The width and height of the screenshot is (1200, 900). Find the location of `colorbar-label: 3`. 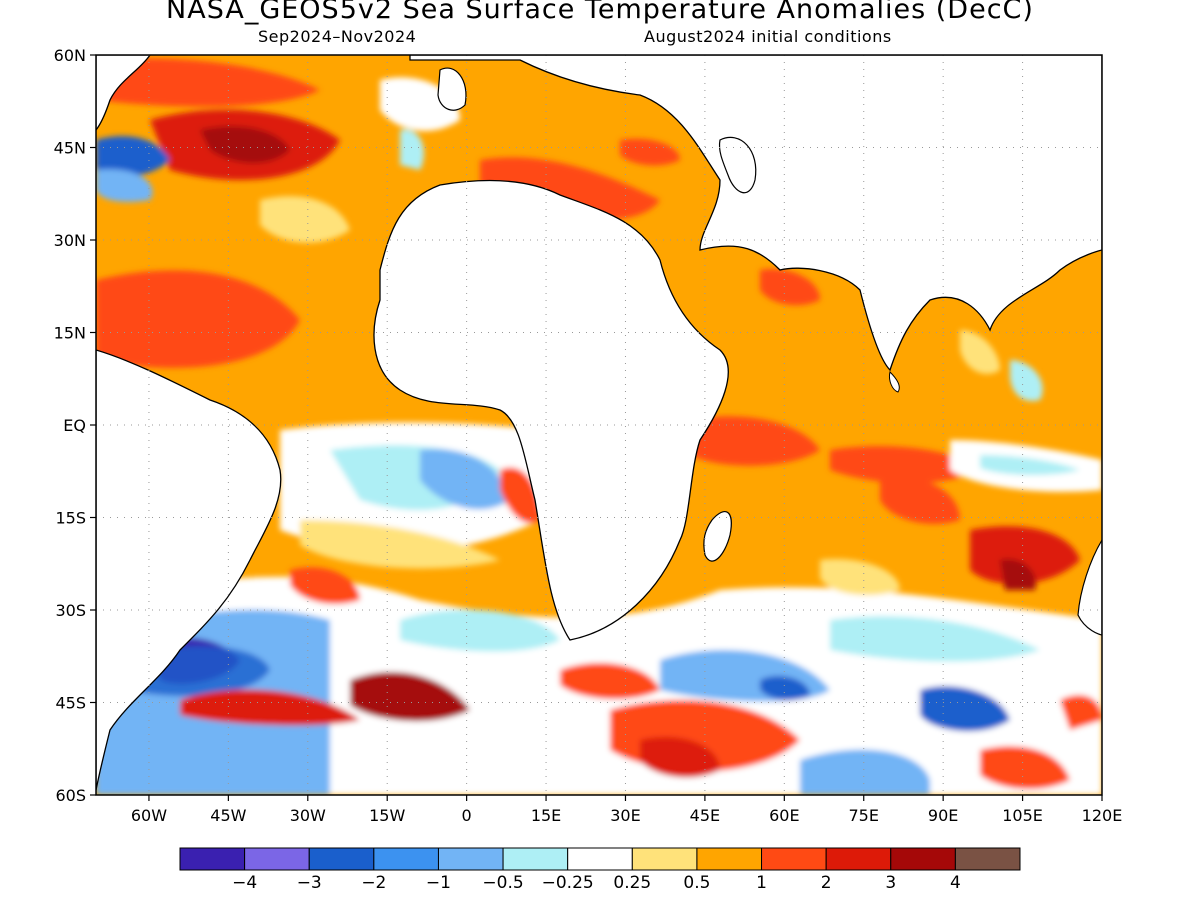

colorbar-label: 3 is located at coordinates (890, 883).